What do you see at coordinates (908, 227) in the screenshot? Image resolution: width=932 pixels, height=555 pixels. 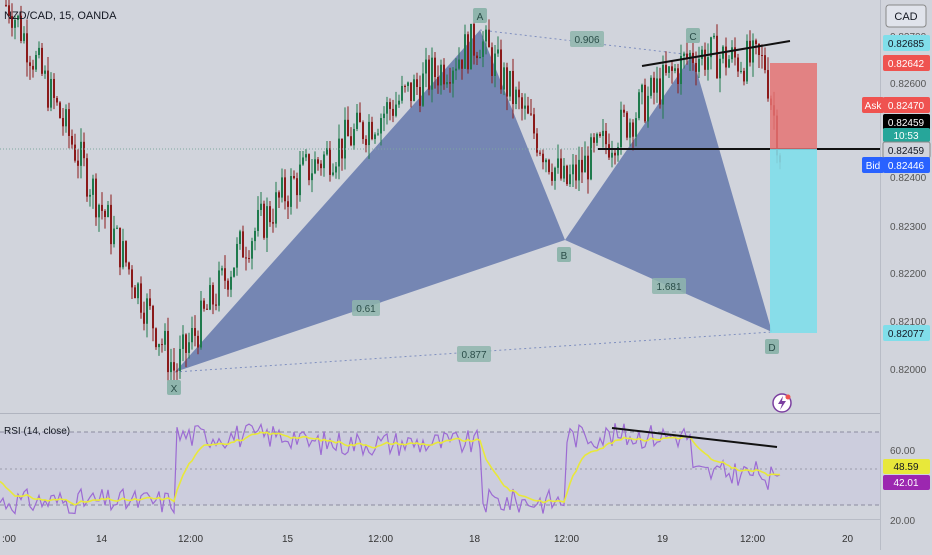 I see `price-tick: 0.82300` at bounding box center [908, 227].